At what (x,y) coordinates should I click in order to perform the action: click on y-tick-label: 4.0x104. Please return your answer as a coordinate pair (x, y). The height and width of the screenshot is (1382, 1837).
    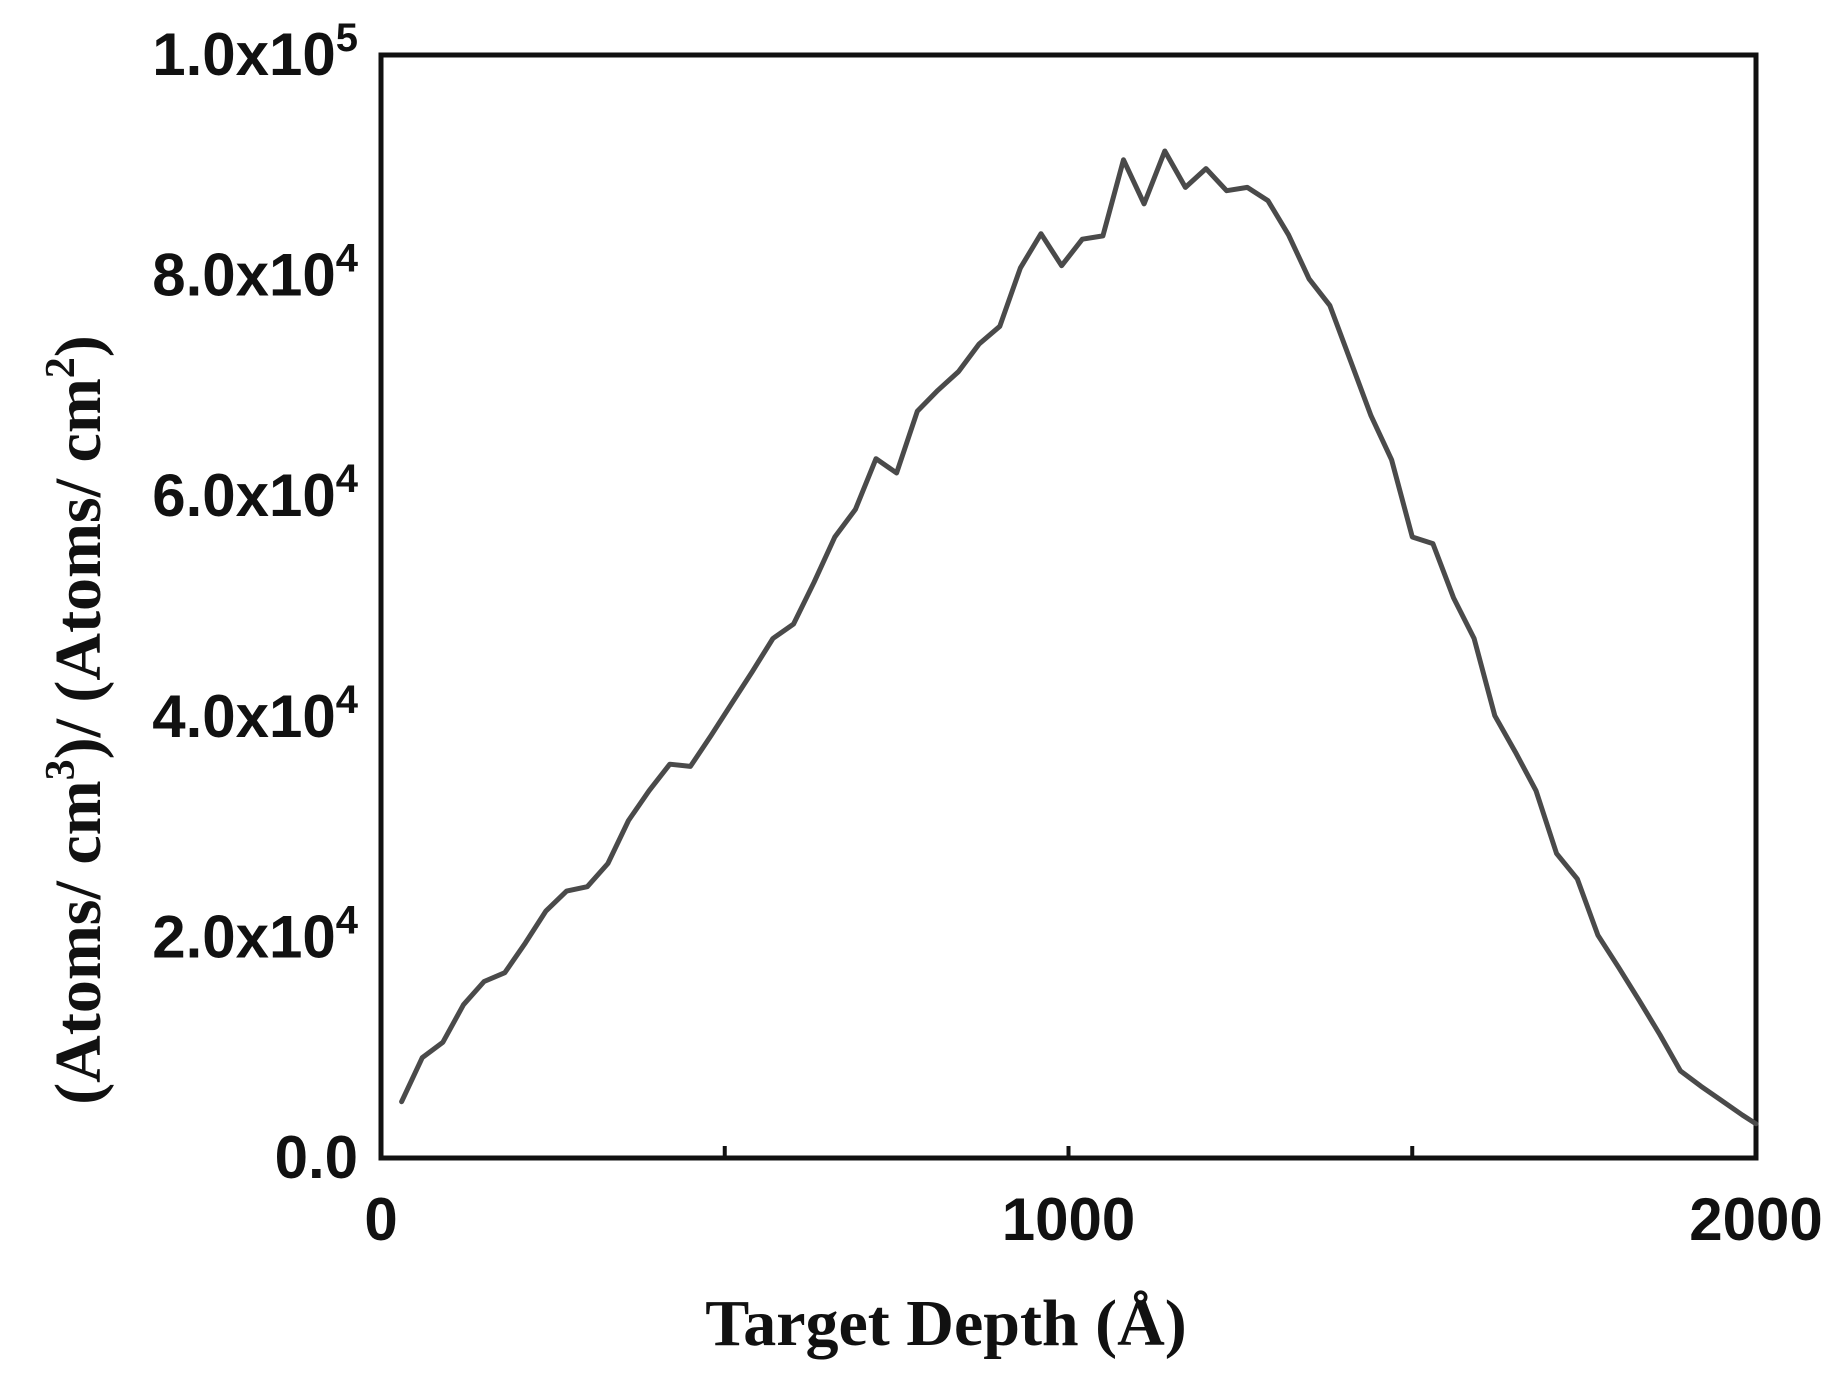
    Looking at the image, I should click on (255, 714).